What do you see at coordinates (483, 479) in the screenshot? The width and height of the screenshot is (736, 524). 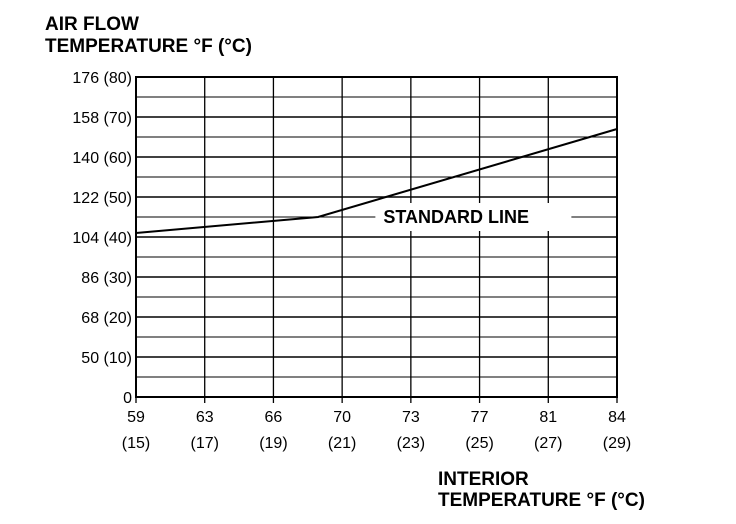 I see `x-axis-label-line-1: INTERIOR` at bounding box center [483, 479].